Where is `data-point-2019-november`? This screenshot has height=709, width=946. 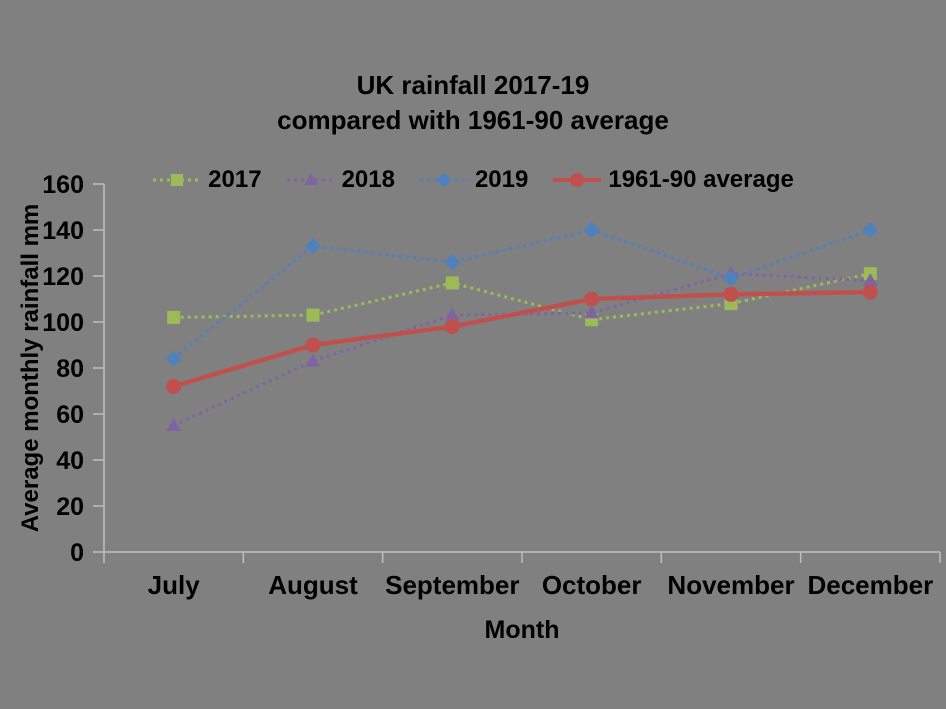
data-point-2019-november is located at coordinates (731, 278).